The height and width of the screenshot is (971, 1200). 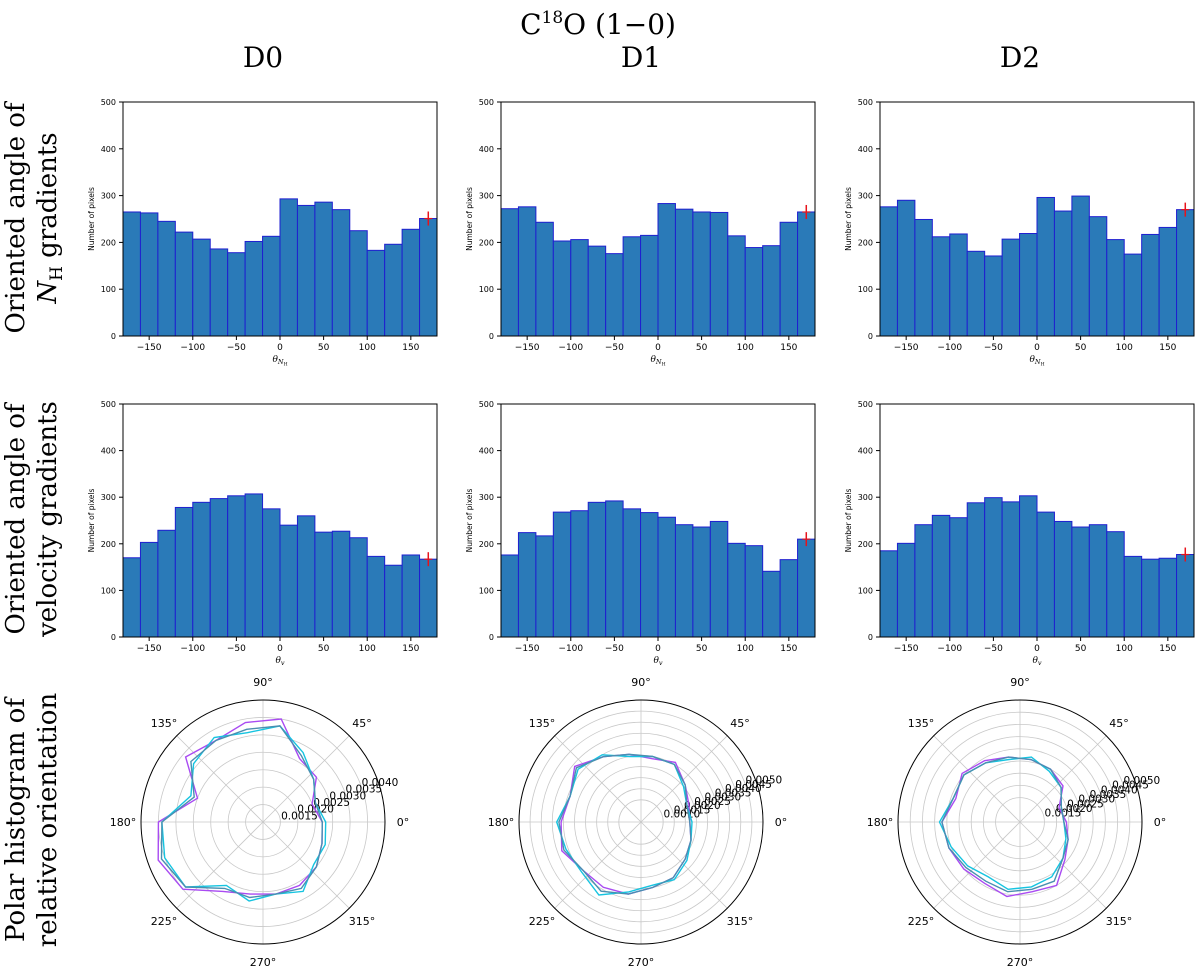 What do you see at coordinates (16, 517) in the screenshot?
I see `row-label-velocity-line1: Oriented angle of` at bounding box center [16, 517].